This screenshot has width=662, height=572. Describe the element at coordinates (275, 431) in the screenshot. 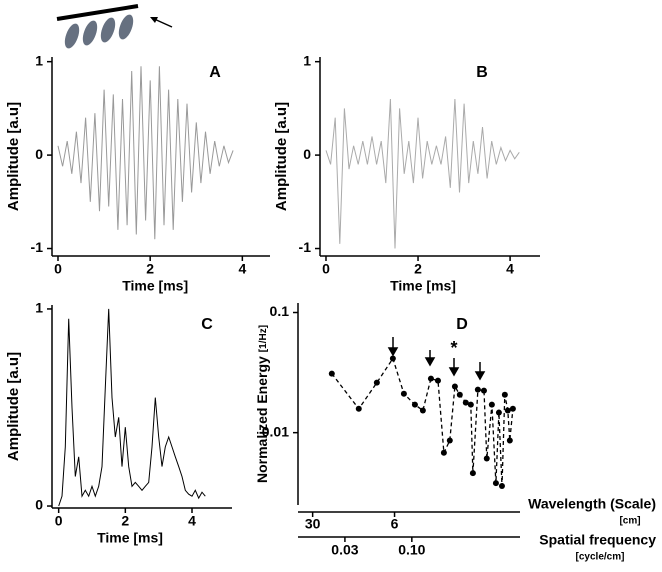

I see `y-tick-label: 0.01` at that location.